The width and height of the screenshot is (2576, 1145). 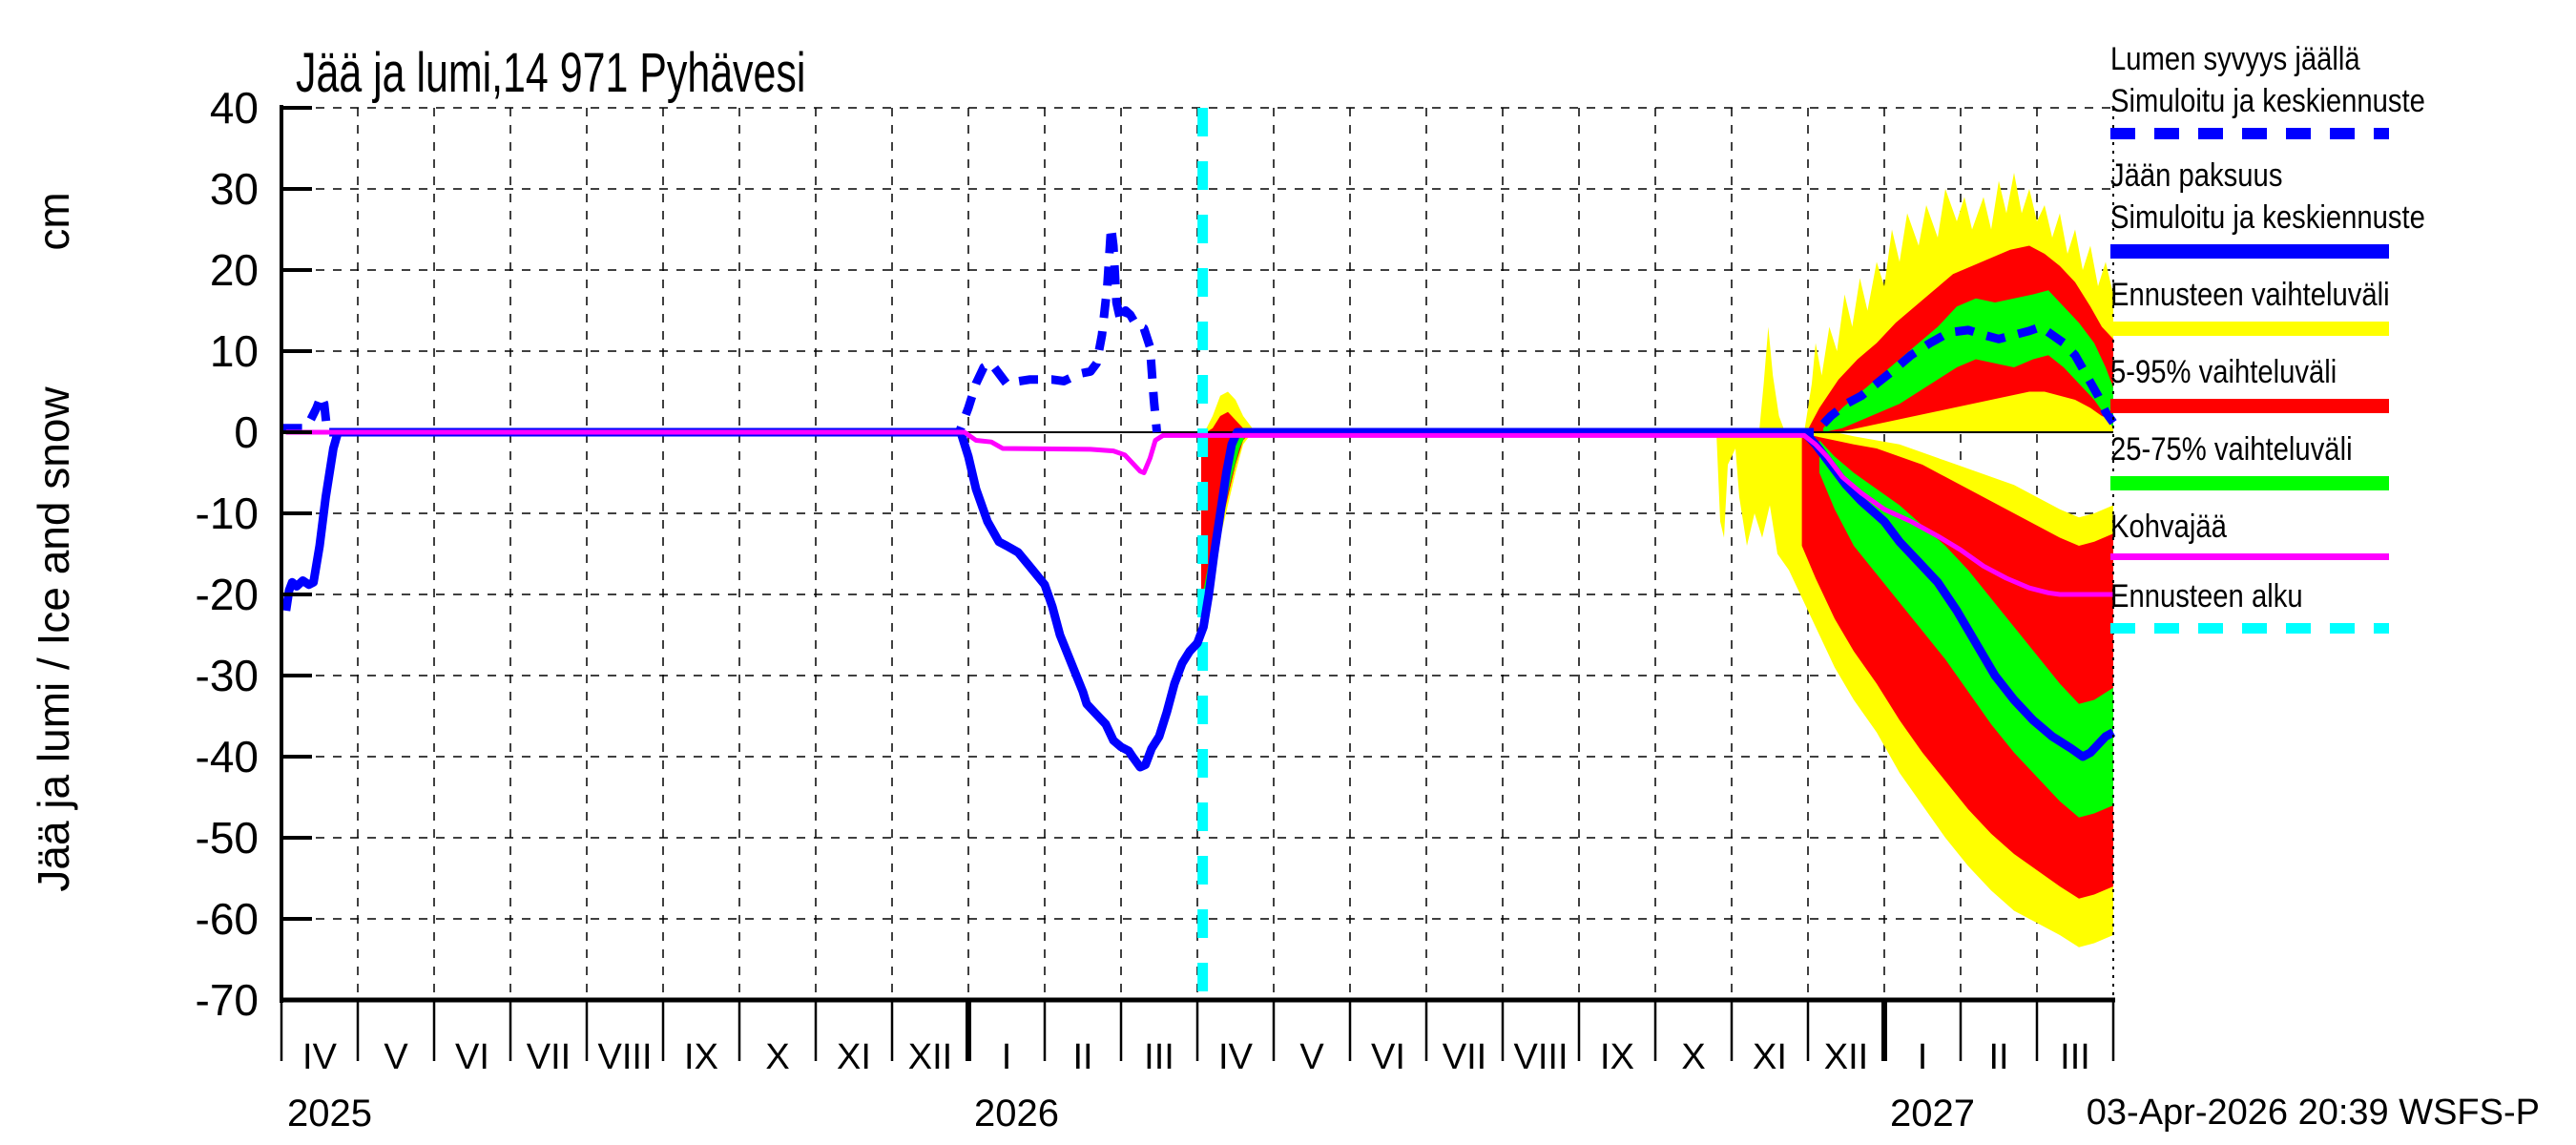 I want to click on legend-entry-ice-thickness: Jään paksuus Simuloitu ja keskiennuste, so click(x=2340, y=207).